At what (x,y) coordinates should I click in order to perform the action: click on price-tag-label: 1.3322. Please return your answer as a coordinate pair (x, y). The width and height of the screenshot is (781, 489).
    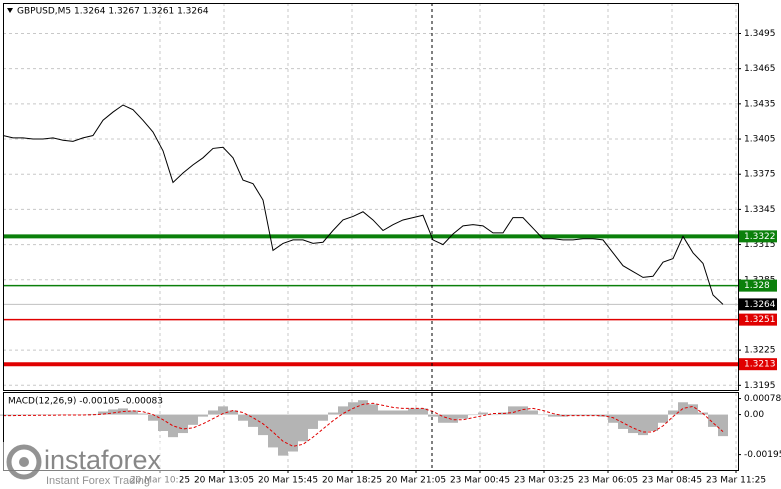
    Looking at the image, I should click on (760, 237).